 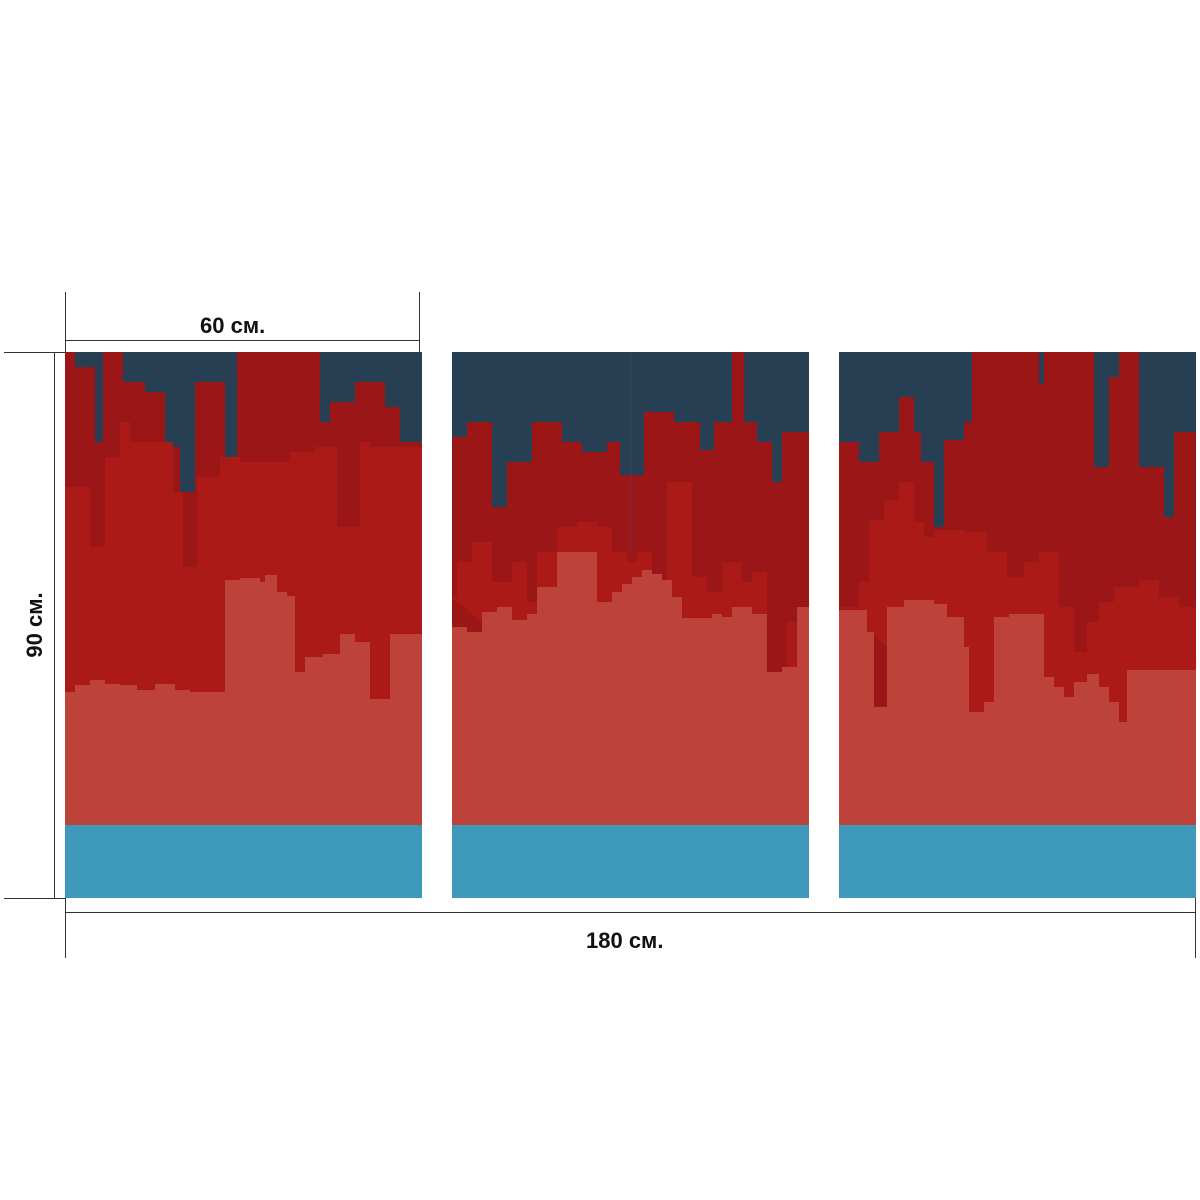 What do you see at coordinates (34, 625) in the screenshot?
I see `height-label: 90 см.` at bounding box center [34, 625].